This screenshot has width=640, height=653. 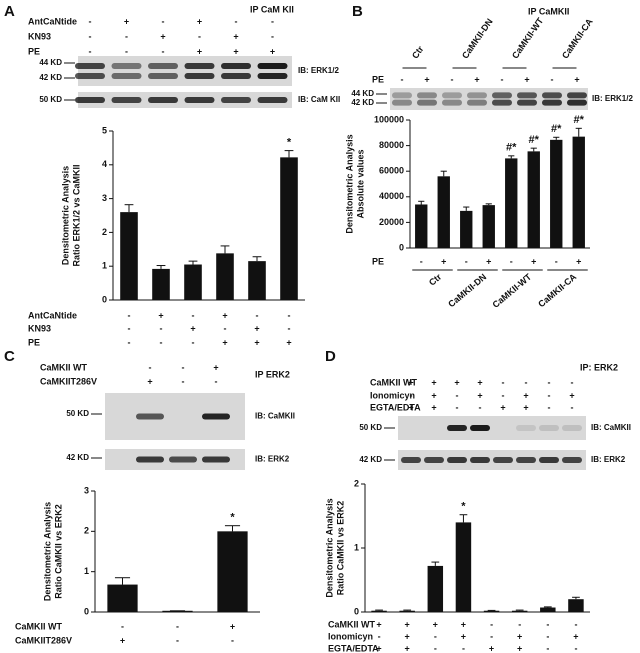 What do you see at coordinates (511, 290) in the screenshot?
I see `group-label: CaMKII-WT` at bounding box center [511, 290].